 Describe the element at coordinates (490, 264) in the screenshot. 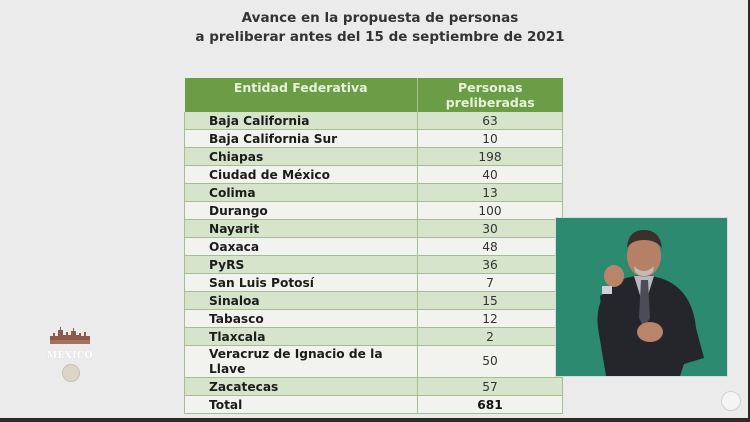

I see `cell-count: 36` at that location.